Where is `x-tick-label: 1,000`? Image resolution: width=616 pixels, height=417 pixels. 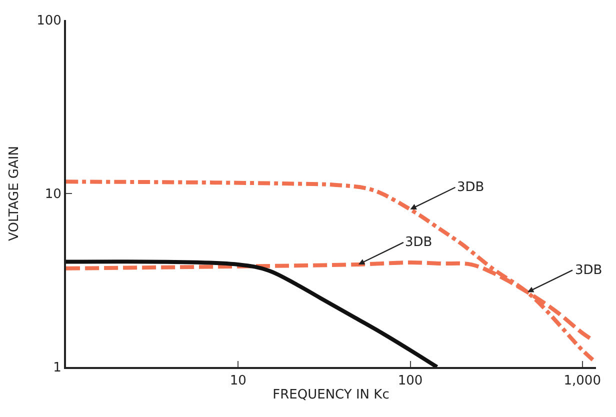
x-tick-label: 1,000 is located at coordinates (582, 381).